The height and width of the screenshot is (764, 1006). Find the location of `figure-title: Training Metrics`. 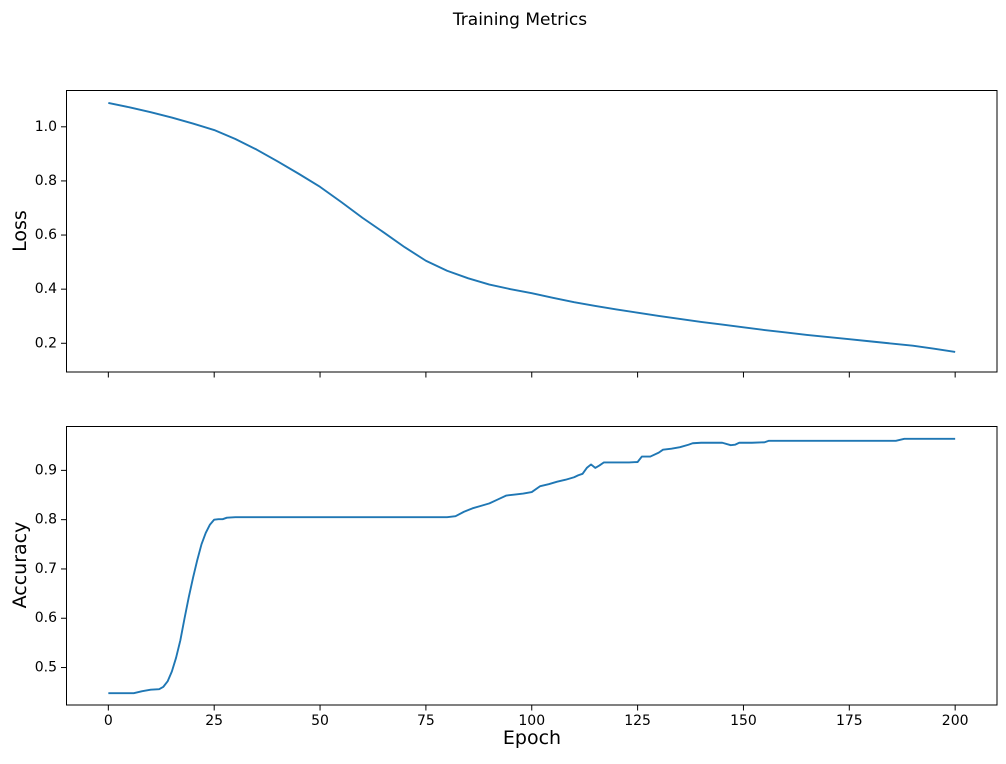

figure-title: Training Metrics is located at coordinates (520, 20).